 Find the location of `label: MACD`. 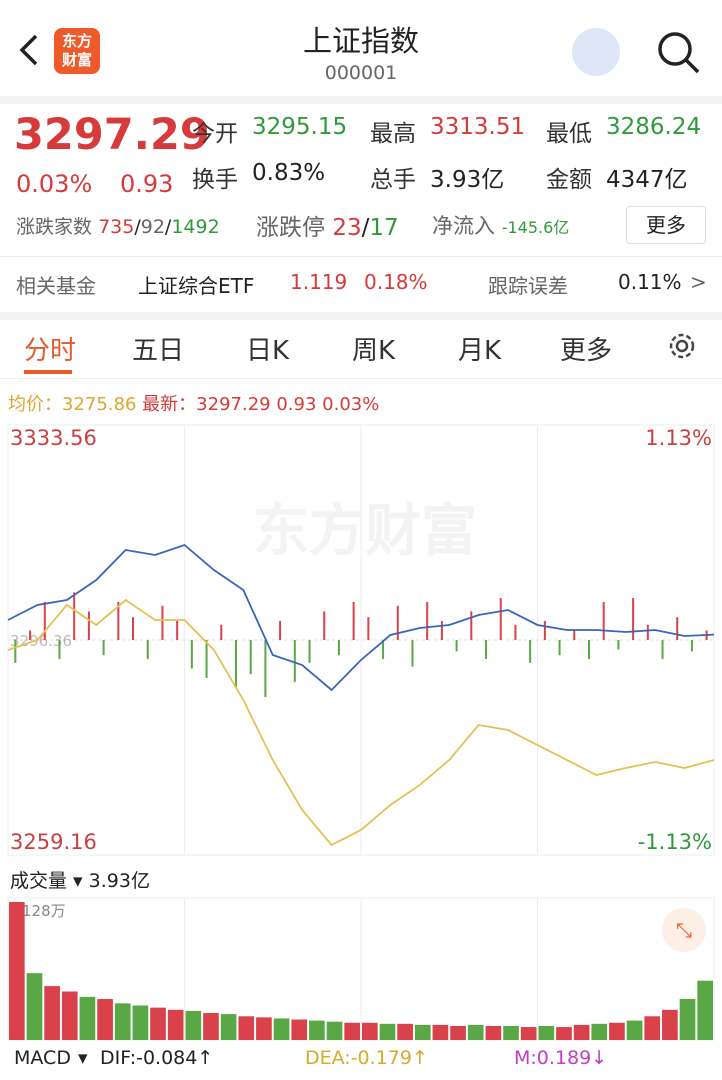

label: MACD is located at coordinates (42, 1058).